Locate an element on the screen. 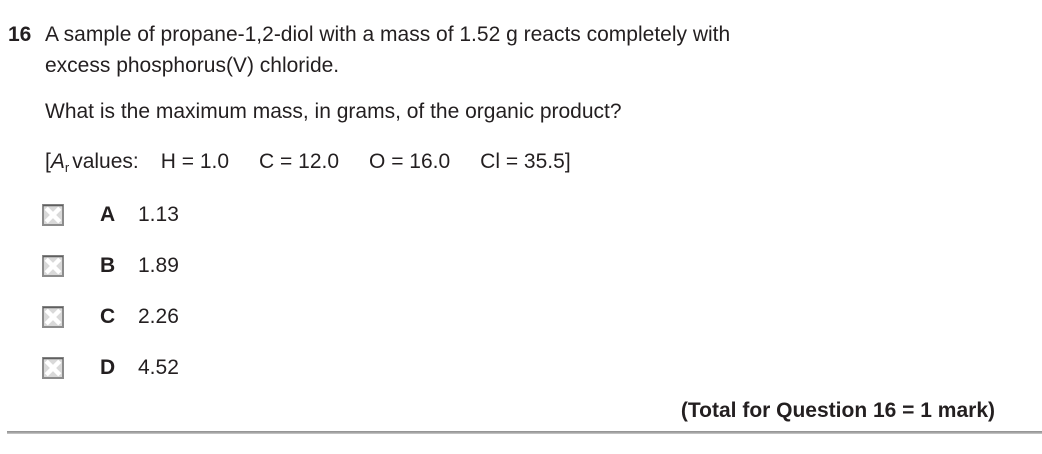  option-row-c: C 2.26 is located at coordinates (110, 317).